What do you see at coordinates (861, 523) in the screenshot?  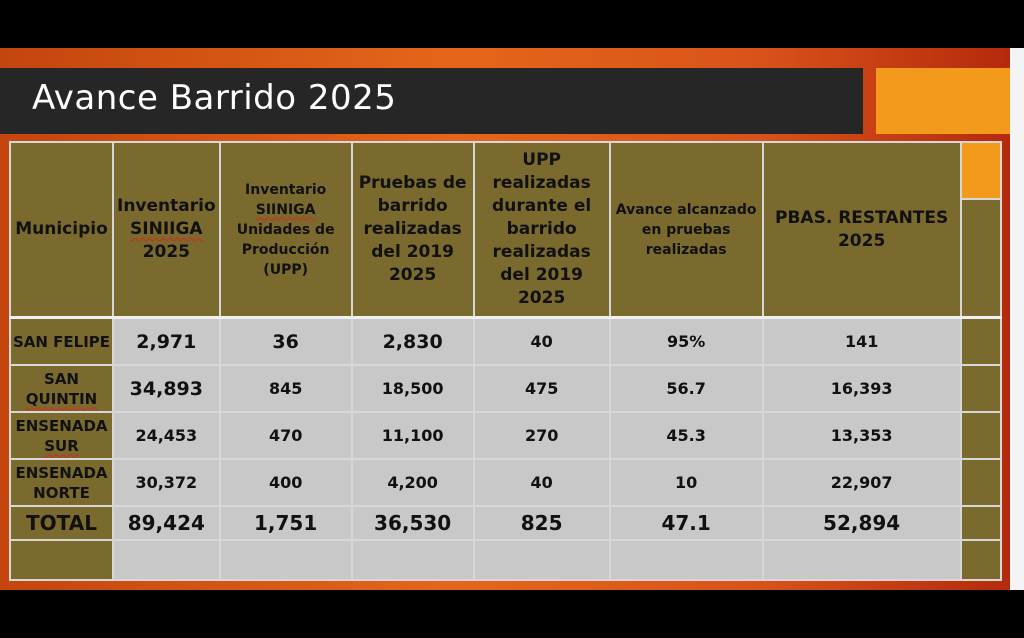 I see `total-restantes: 52,894` at bounding box center [861, 523].